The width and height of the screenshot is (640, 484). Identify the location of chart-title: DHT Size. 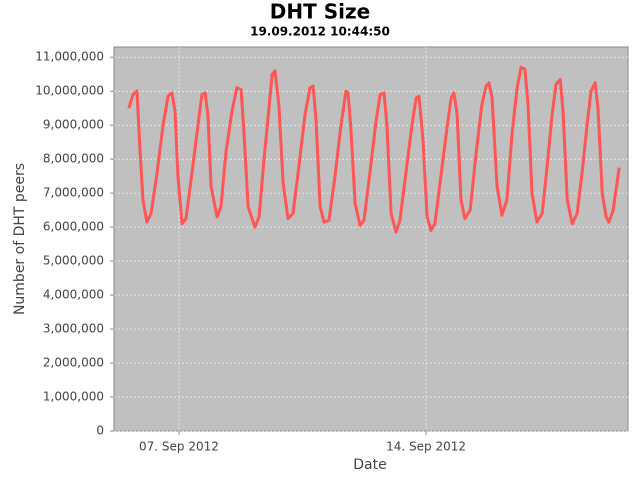
(320, 12).